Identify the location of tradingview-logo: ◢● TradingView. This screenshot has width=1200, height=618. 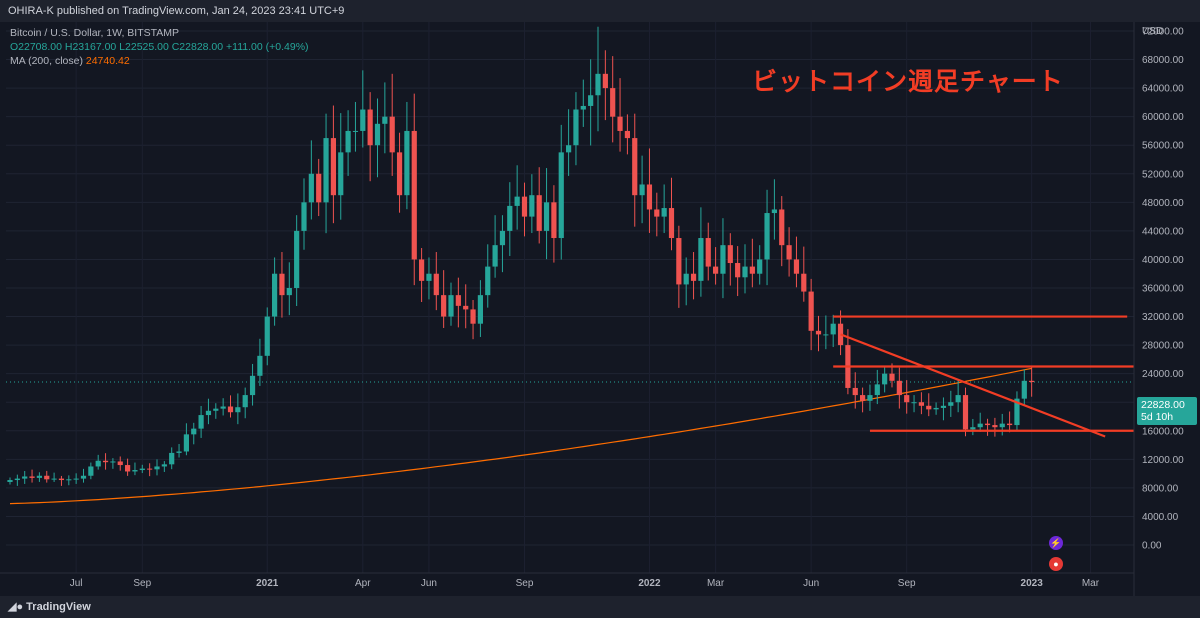
(49, 607).